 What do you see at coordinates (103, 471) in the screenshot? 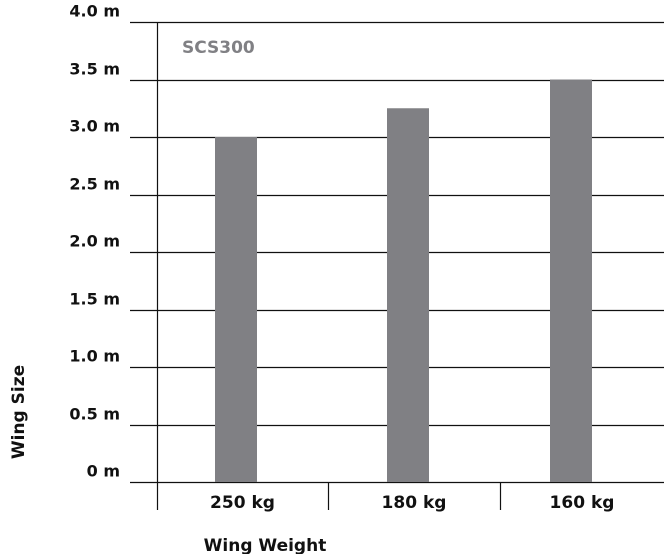
I see `y-tick-label: 0 m` at bounding box center [103, 471].